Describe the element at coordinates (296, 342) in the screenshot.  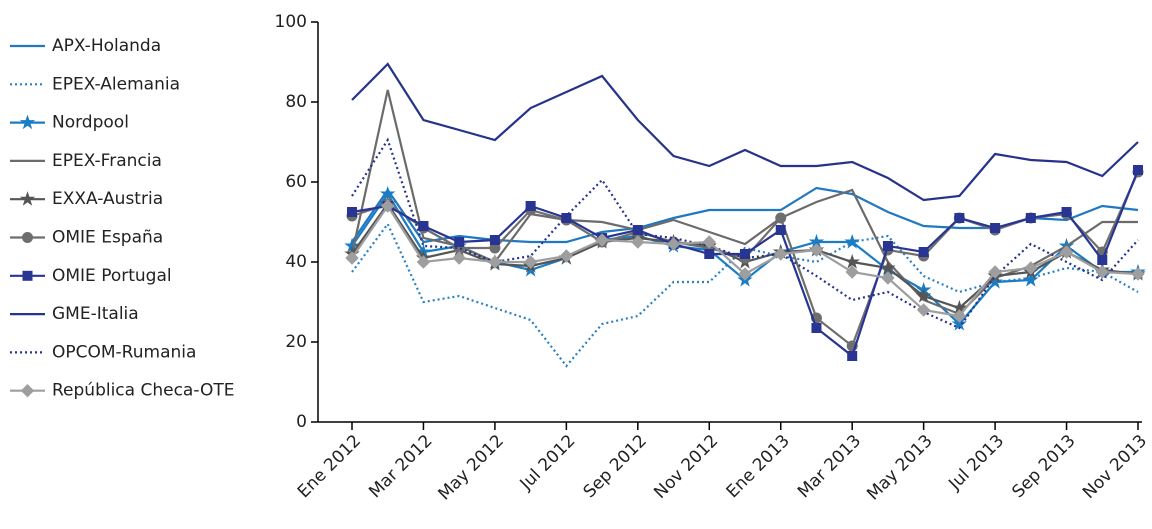
I see `y-tick-label: 20` at that location.